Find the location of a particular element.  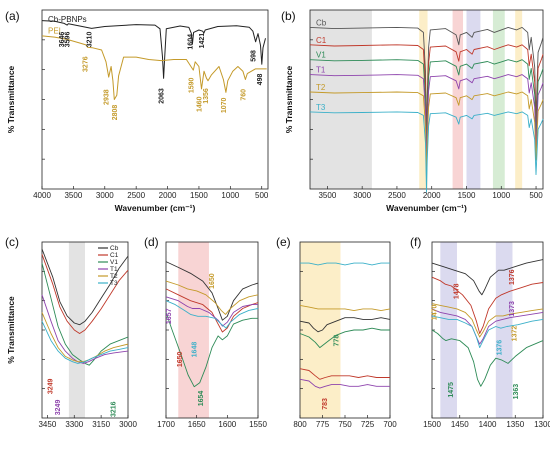

peak-annotation: 1460 is located at coordinates (199, 104).